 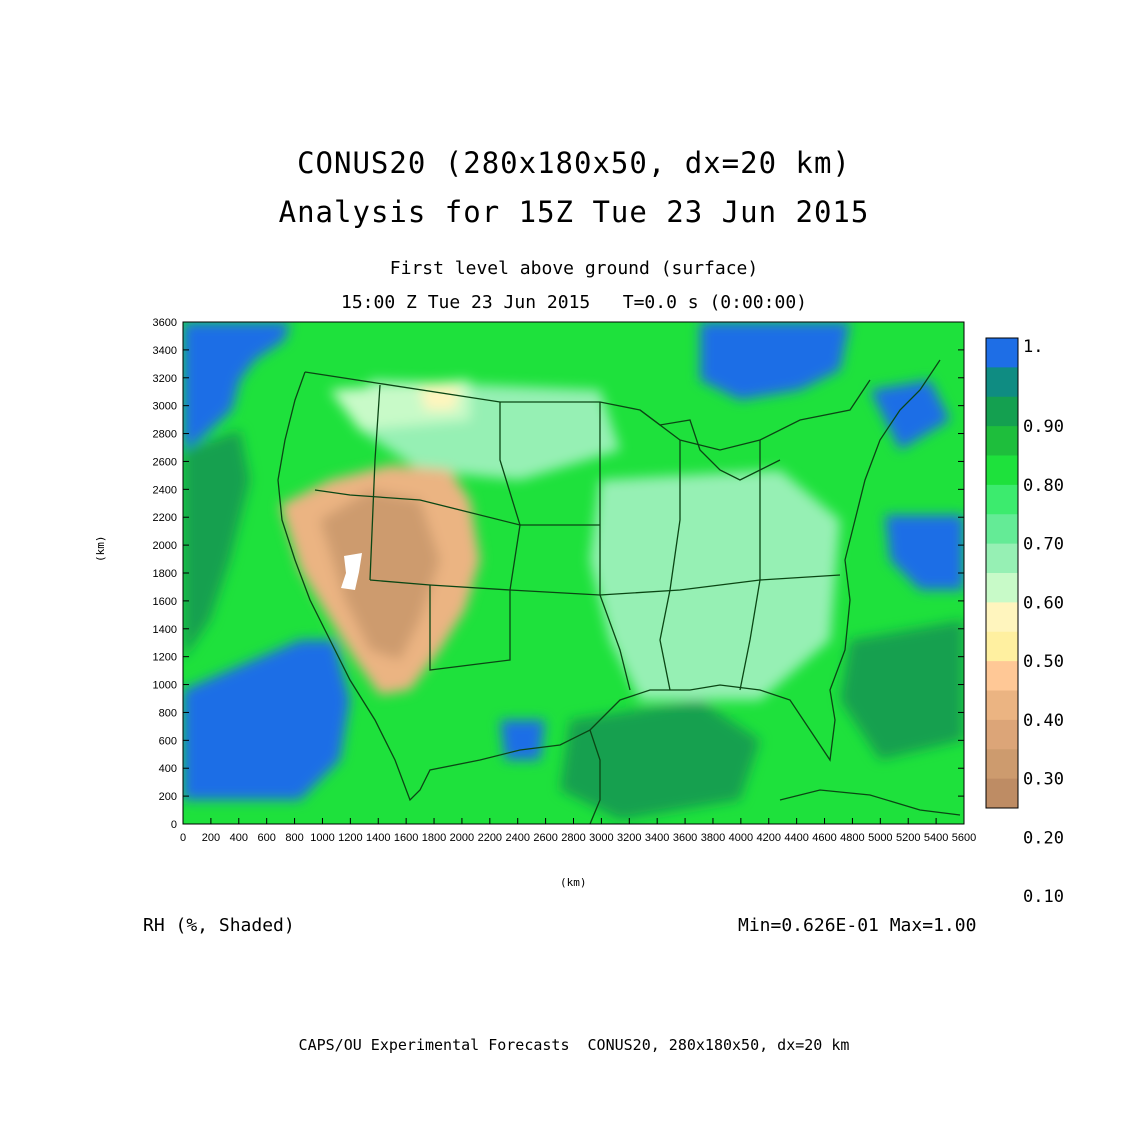 I want to click on canada-border, so click(x=587, y=411).